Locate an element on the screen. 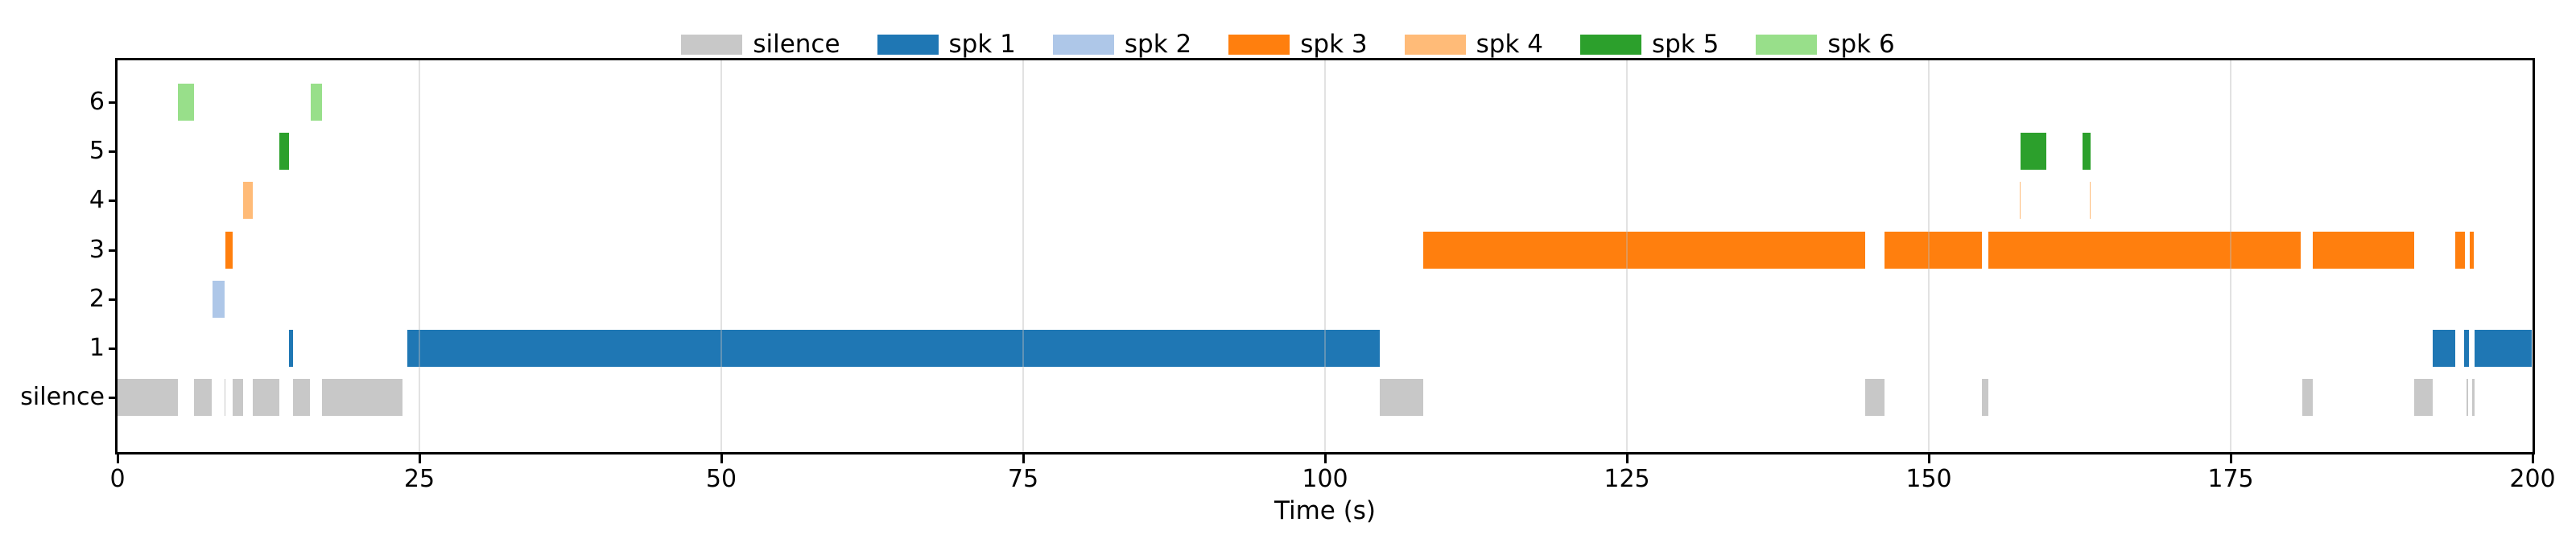  x-tick-label-100: 100 is located at coordinates (1325, 479).